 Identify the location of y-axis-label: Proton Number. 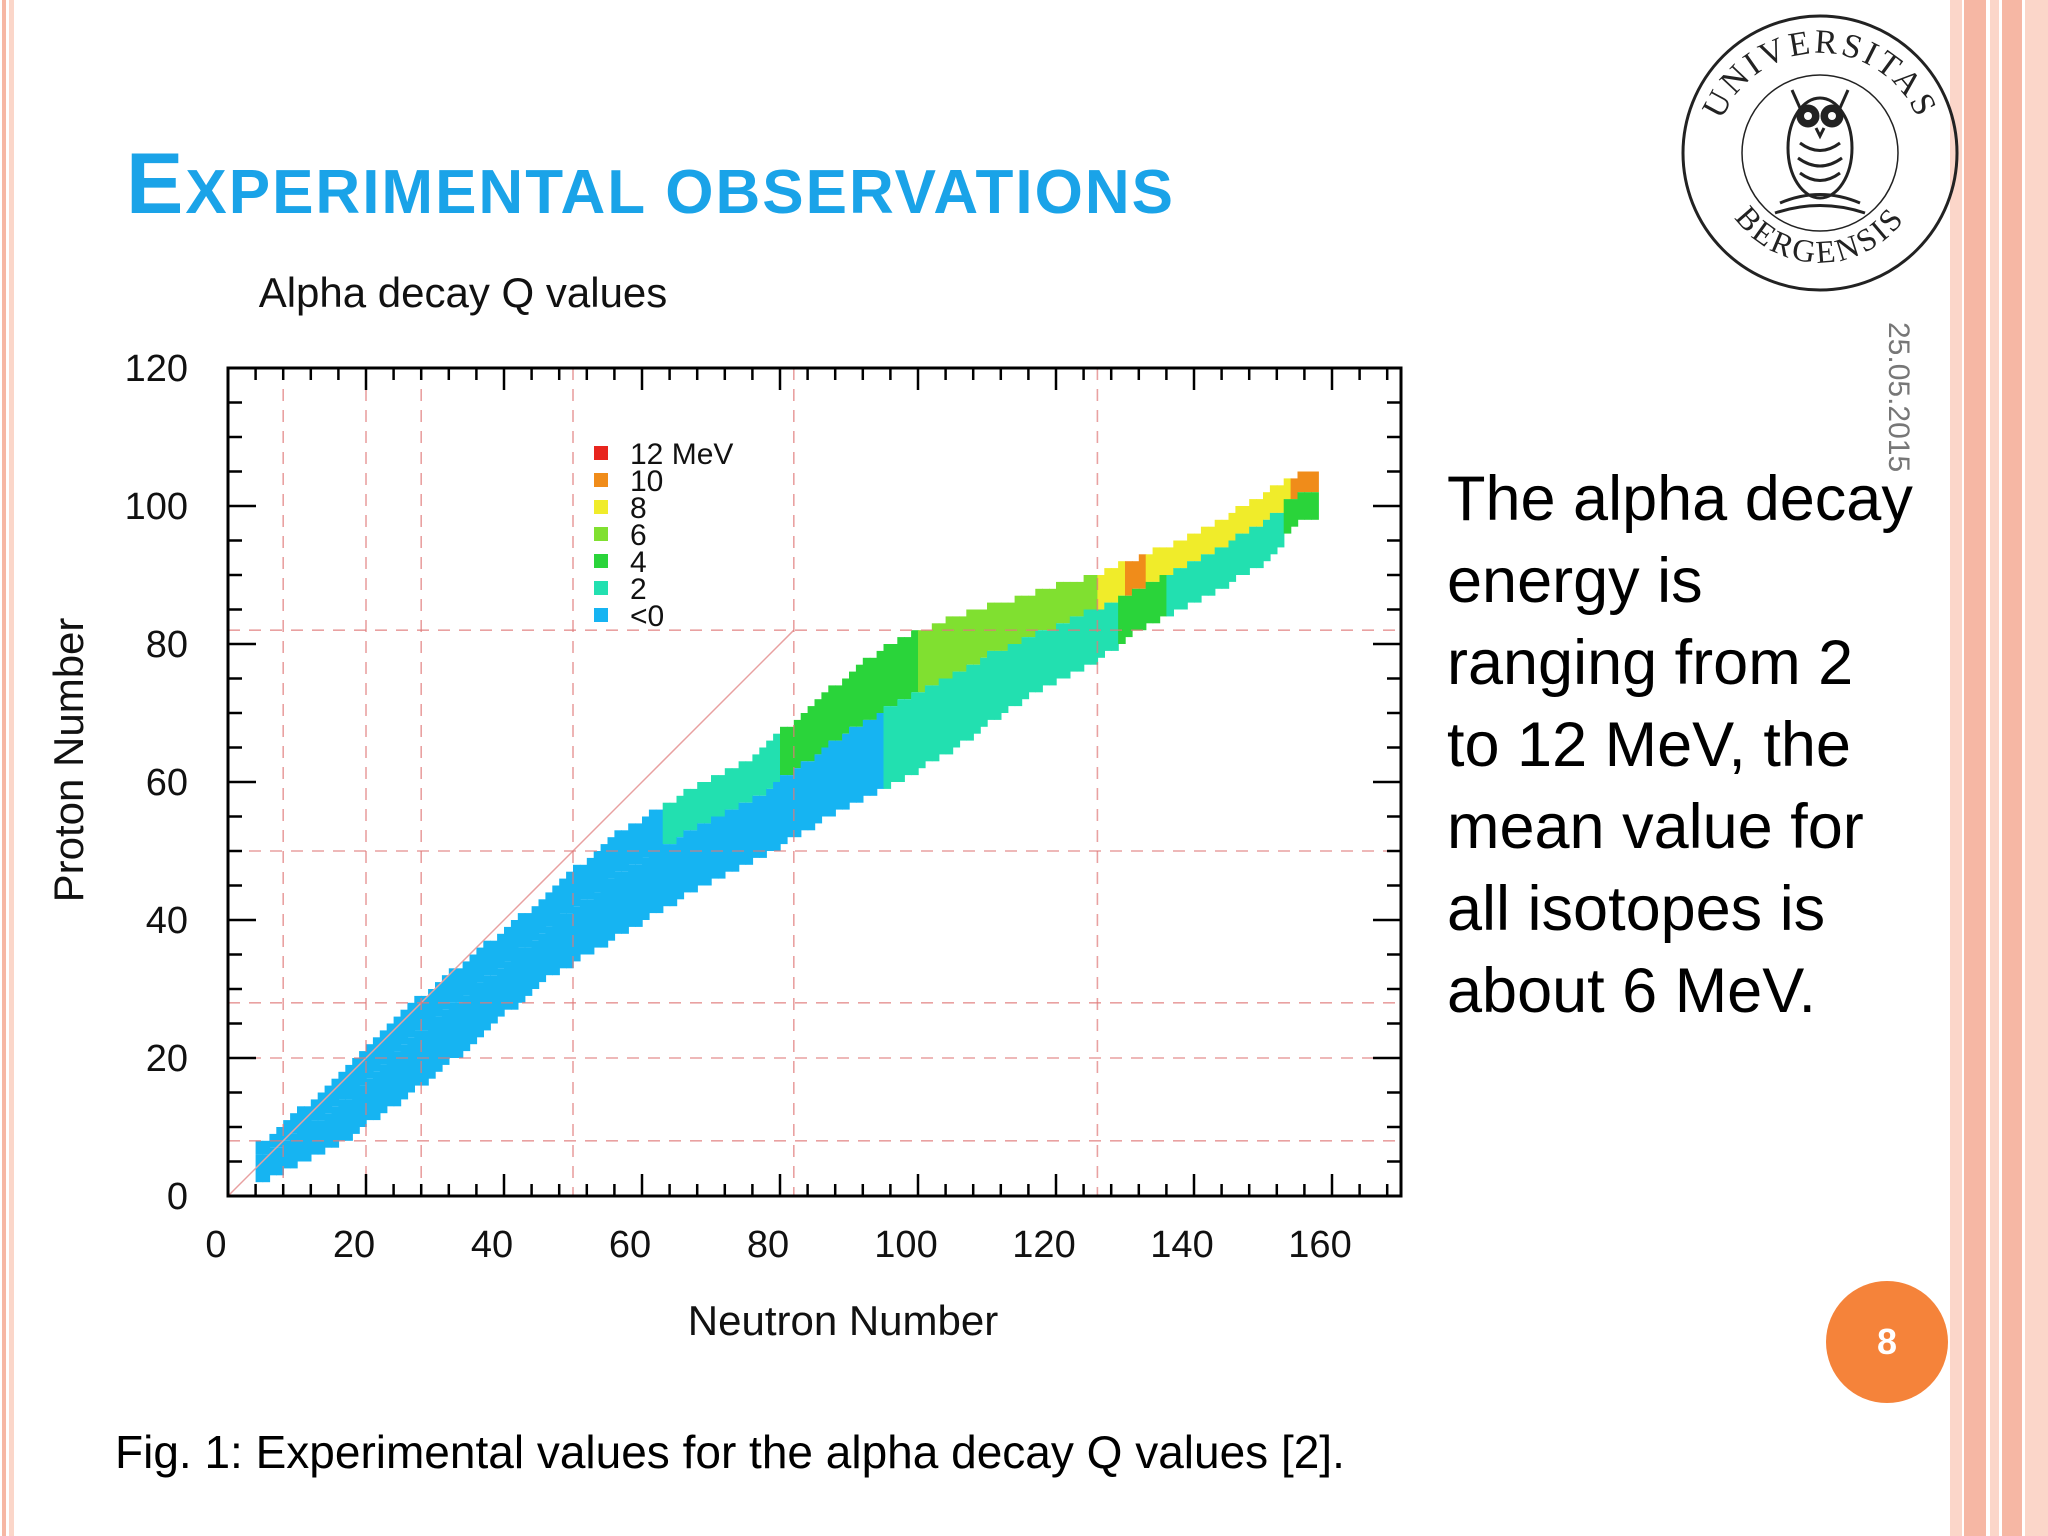
(68, 760).